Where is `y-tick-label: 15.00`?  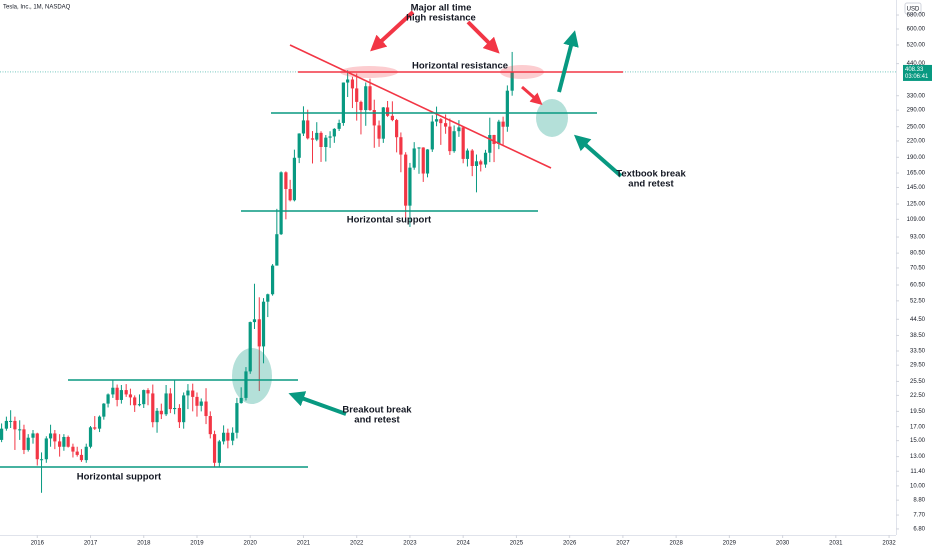 y-tick-label: 15.00 is located at coordinates (918, 441).